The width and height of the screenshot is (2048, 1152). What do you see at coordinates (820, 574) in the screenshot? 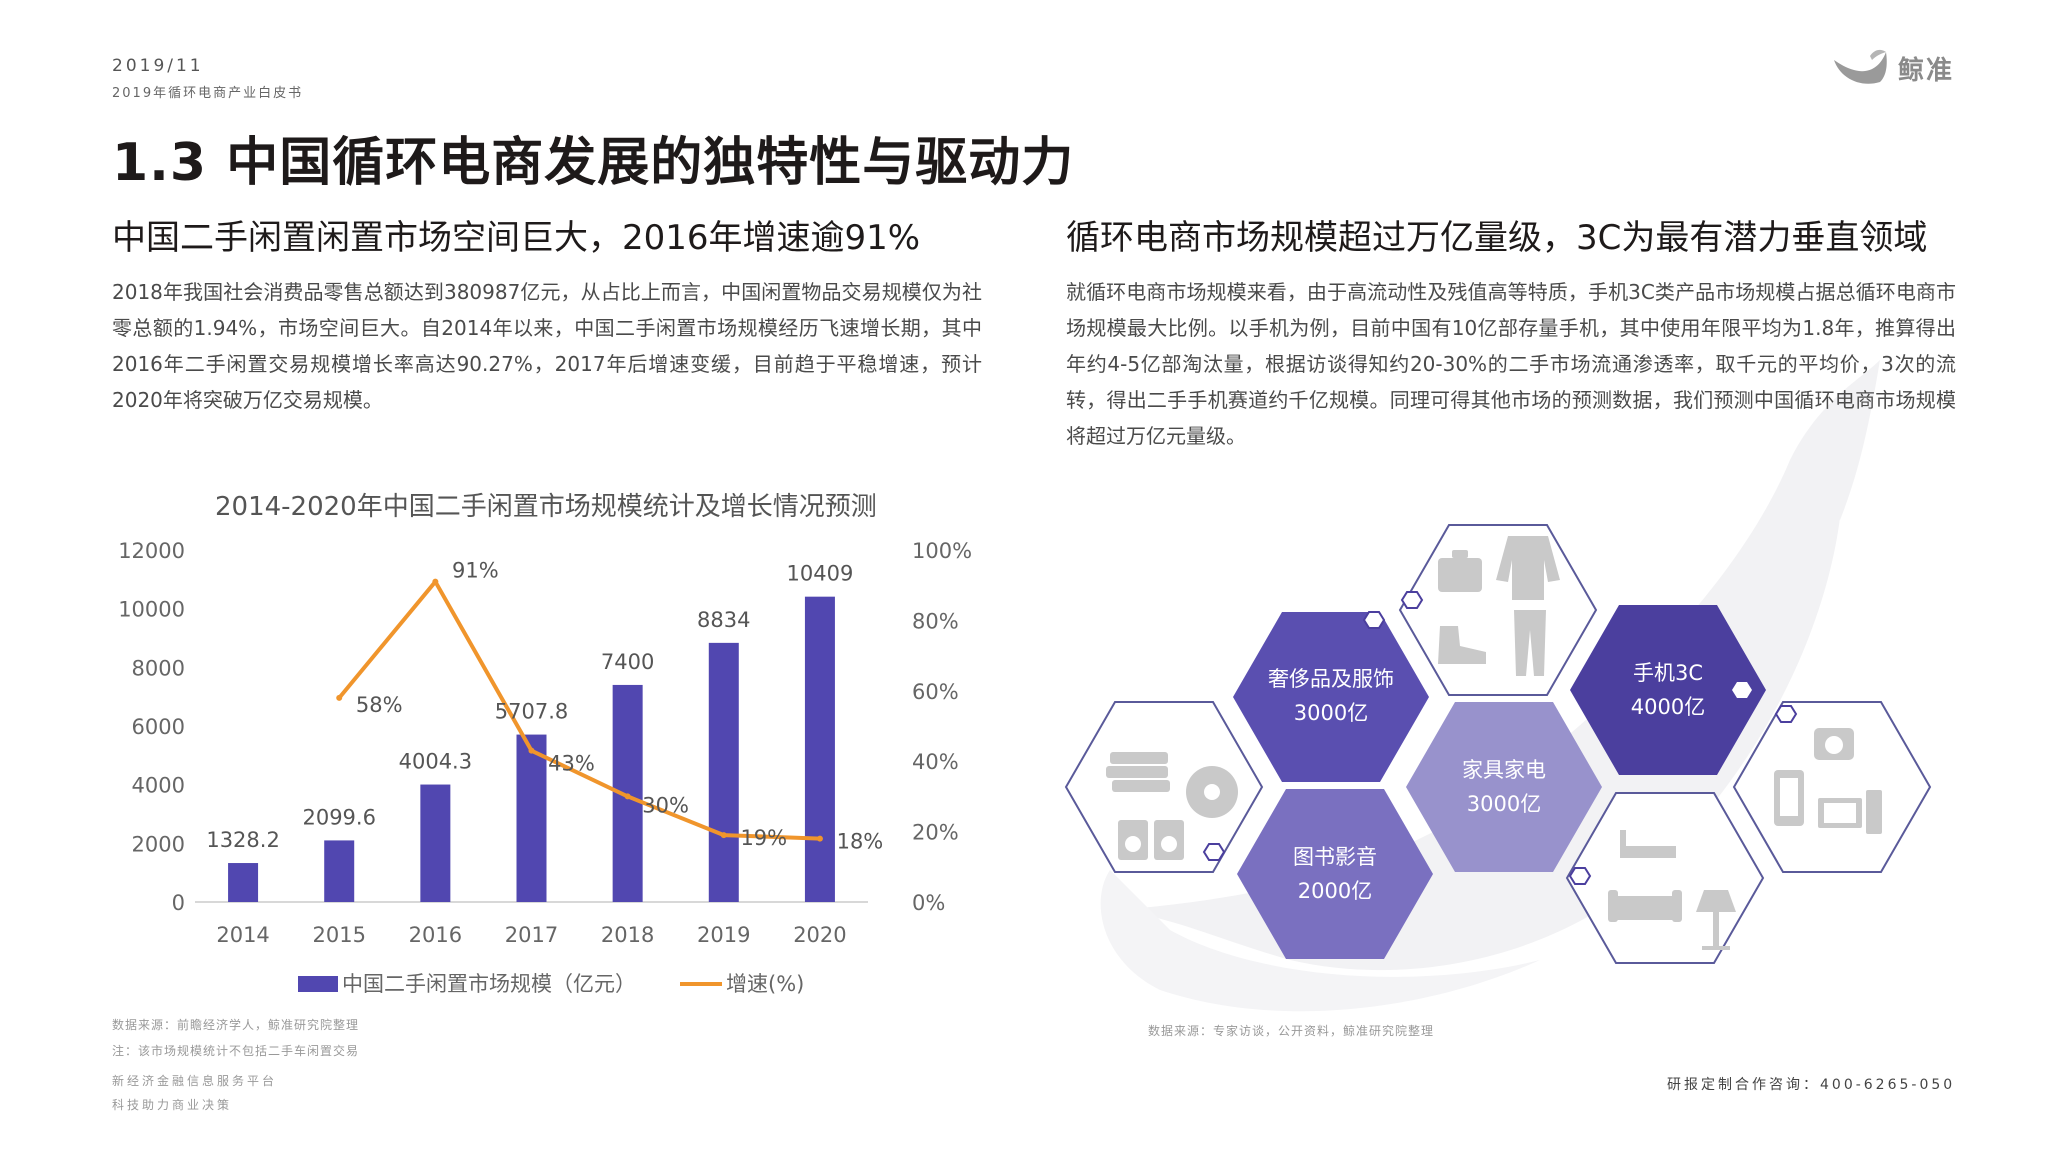
I see `bar-value-label: 10409` at bounding box center [820, 574].